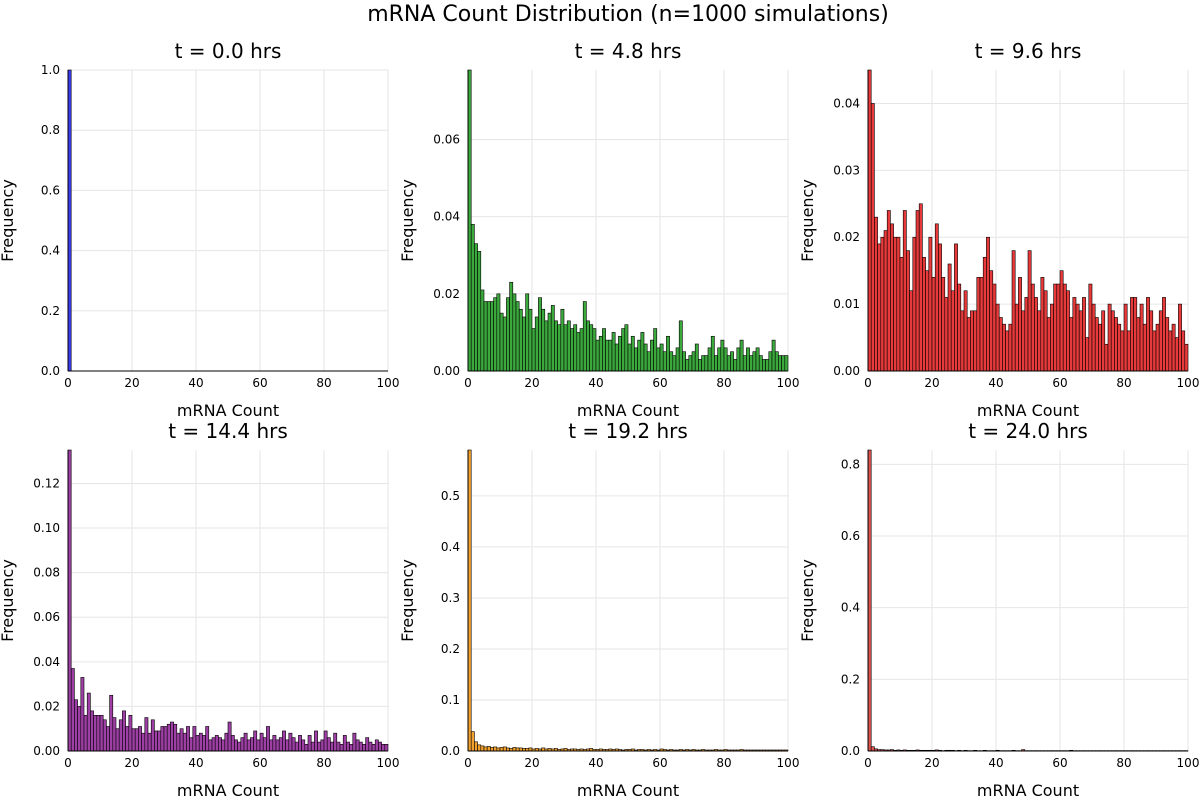 This screenshot has width=1200, height=800. What do you see at coordinates (446, 139) in the screenshot?
I see `y-tick-label: 0.06` at bounding box center [446, 139].